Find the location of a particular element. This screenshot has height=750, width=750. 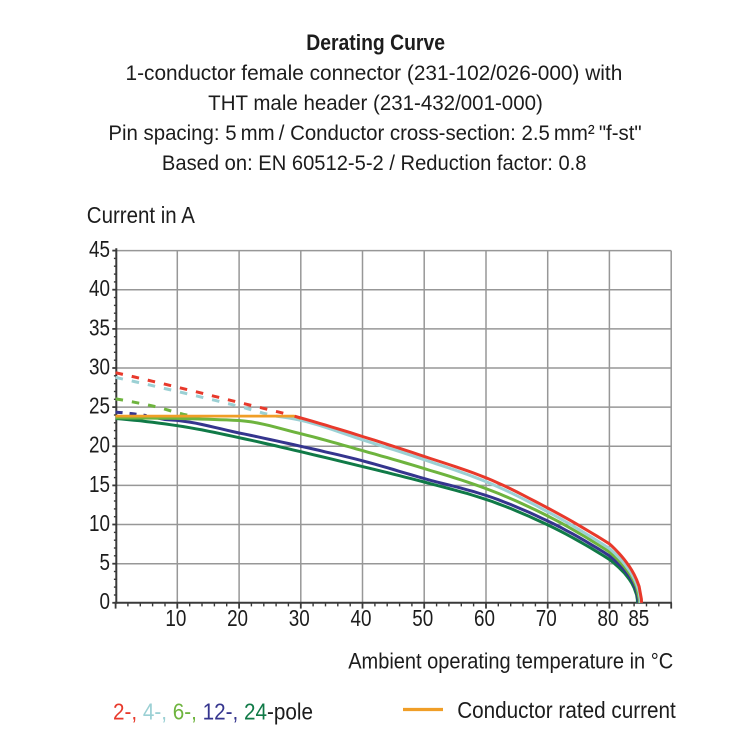

svg-text: 50 is located at coordinates (422, 618).